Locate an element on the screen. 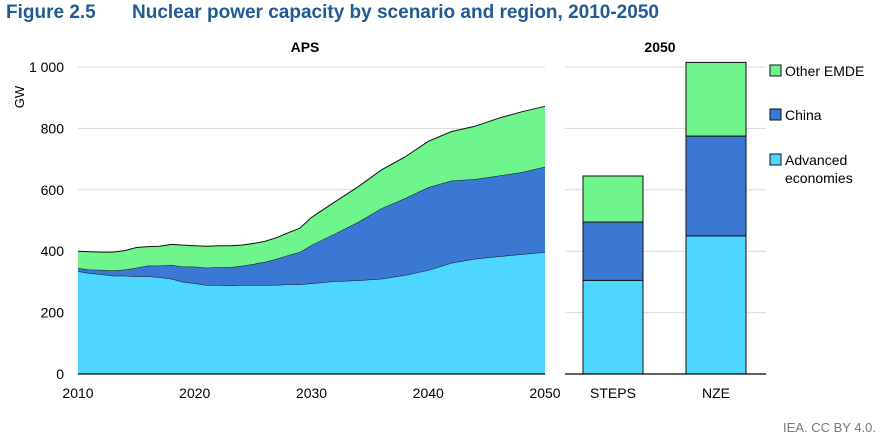 This screenshot has width=884, height=439. bar-steps-advanced-economies is located at coordinates (613, 327).